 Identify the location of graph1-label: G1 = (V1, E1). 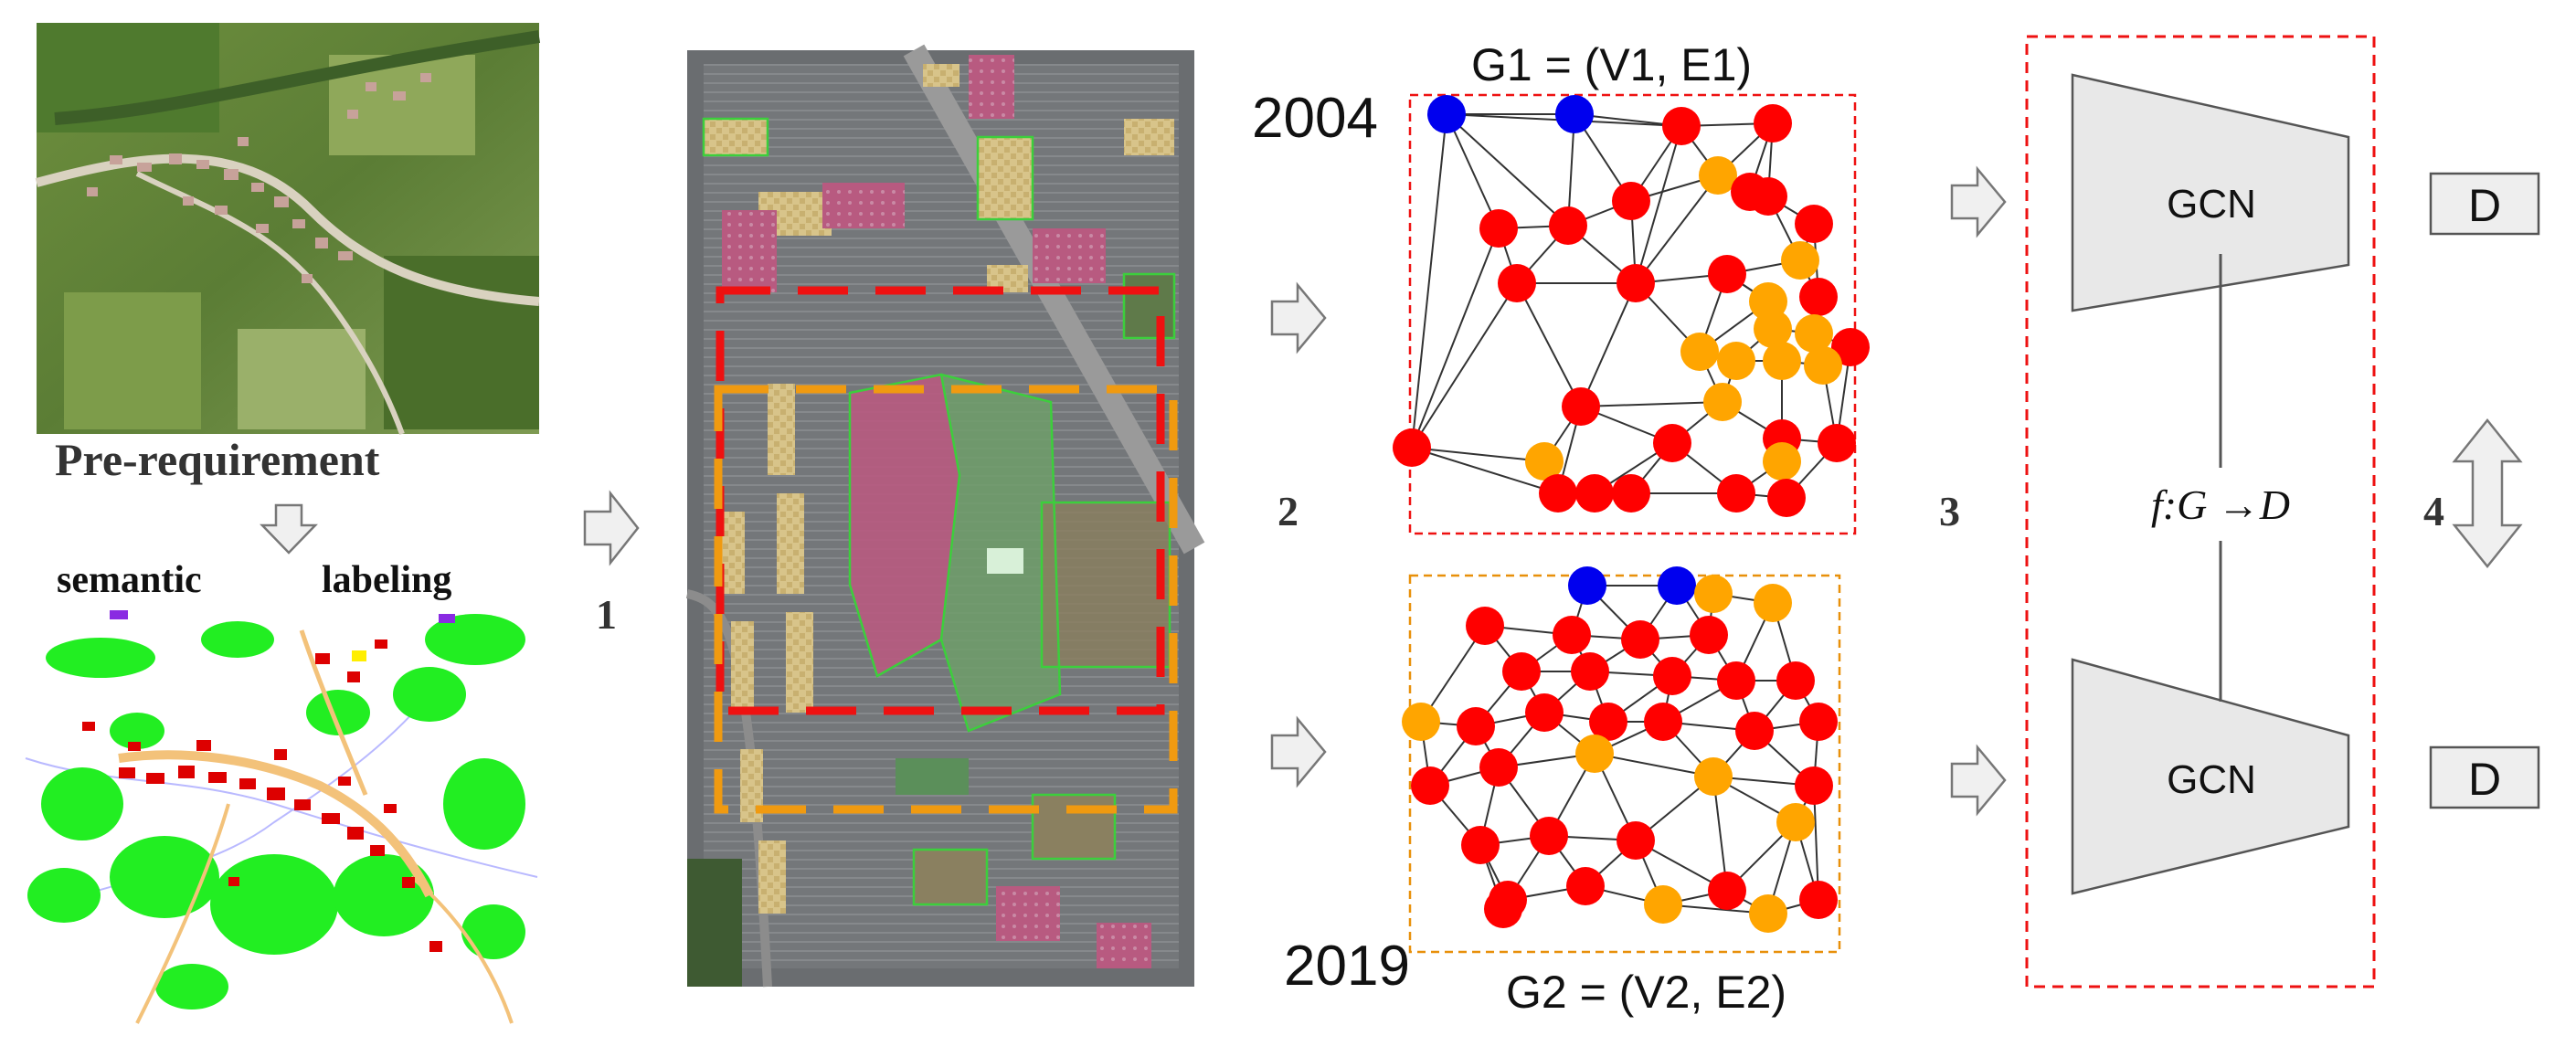
(1611, 64).